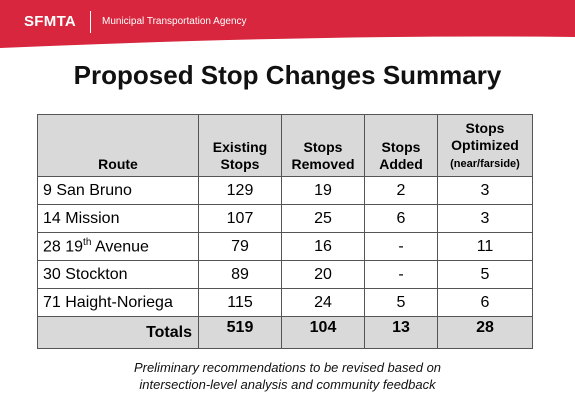 This screenshot has height=408, width=575. Describe the element at coordinates (240, 332) in the screenshot. I see `total-existing: 519` at that location.